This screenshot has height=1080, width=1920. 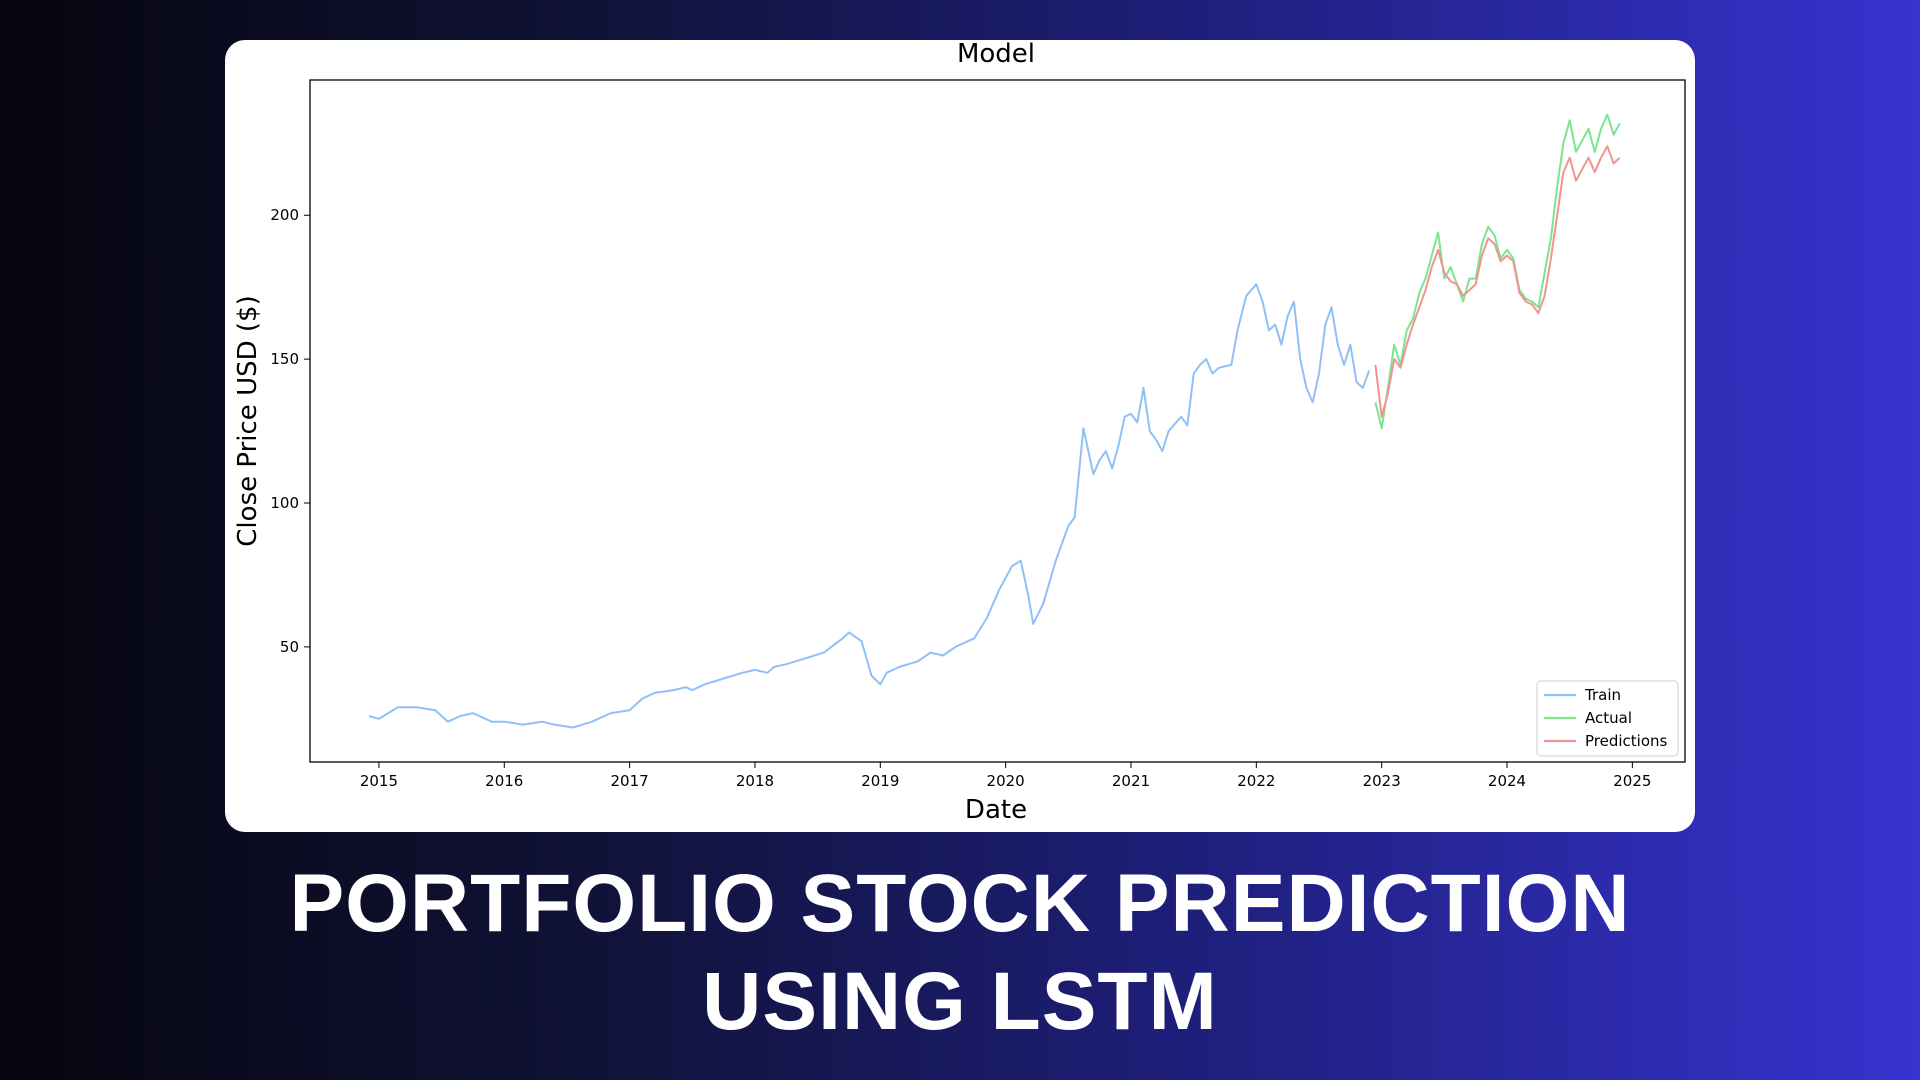 I want to click on x-tick-label: 2022, so click(x=1256, y=781).